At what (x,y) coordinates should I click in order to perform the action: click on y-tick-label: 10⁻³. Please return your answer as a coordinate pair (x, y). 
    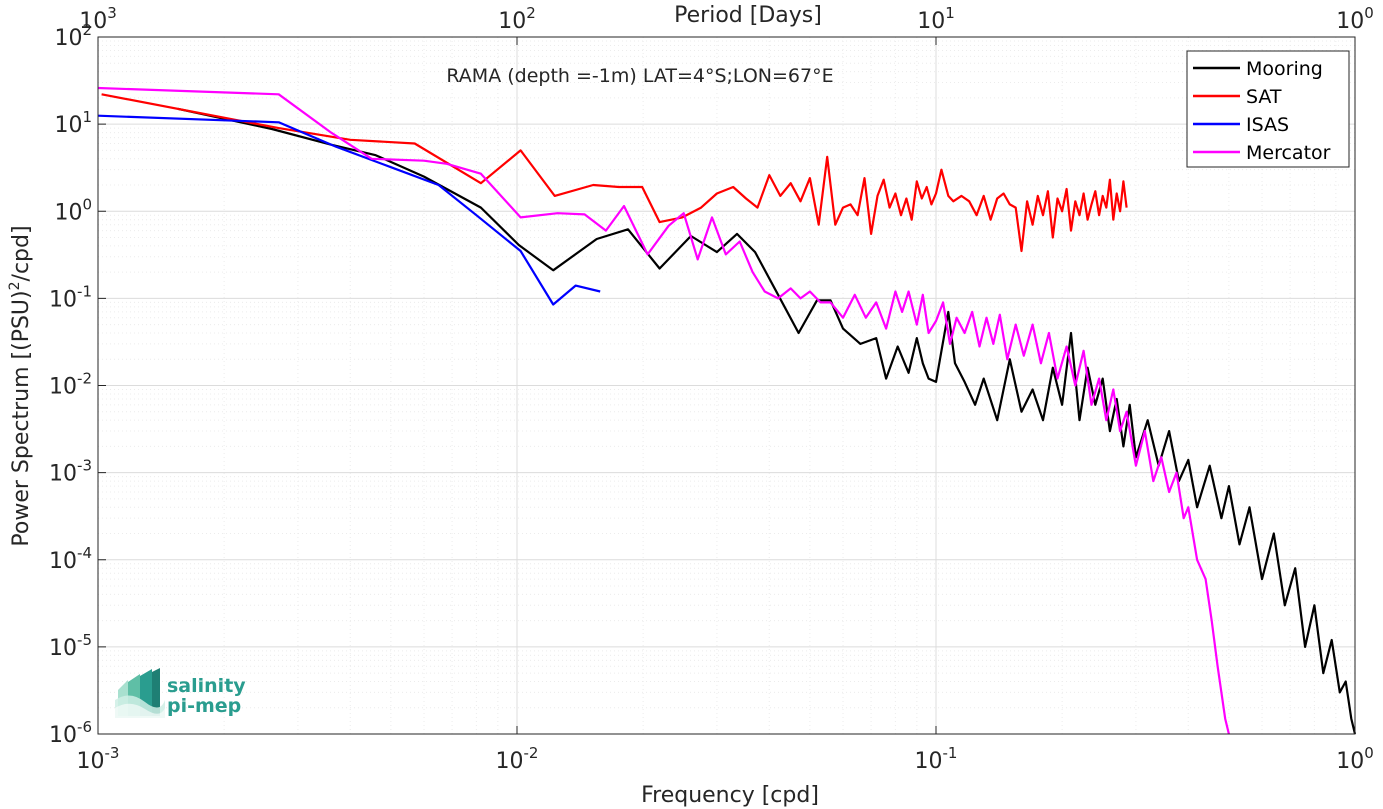
    Looking at the image, I should click on (70, 472).